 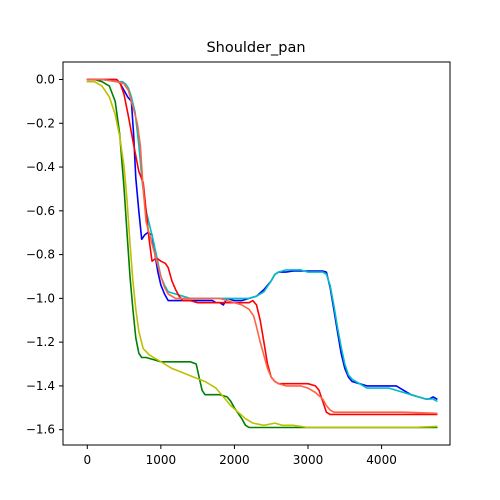 I want to click on y-tick-label-4: −0.8, so click(x=40, y=255).